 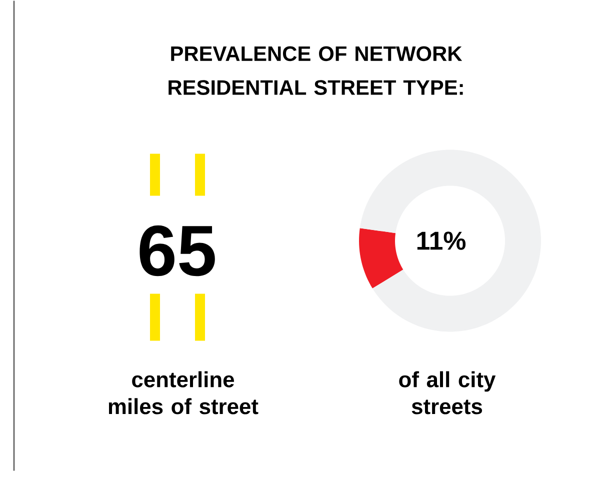 What do you see at coordinates (183, 392) in the screenshot?
I see `text: centerline miles of street` at bounding box center [183, 392].